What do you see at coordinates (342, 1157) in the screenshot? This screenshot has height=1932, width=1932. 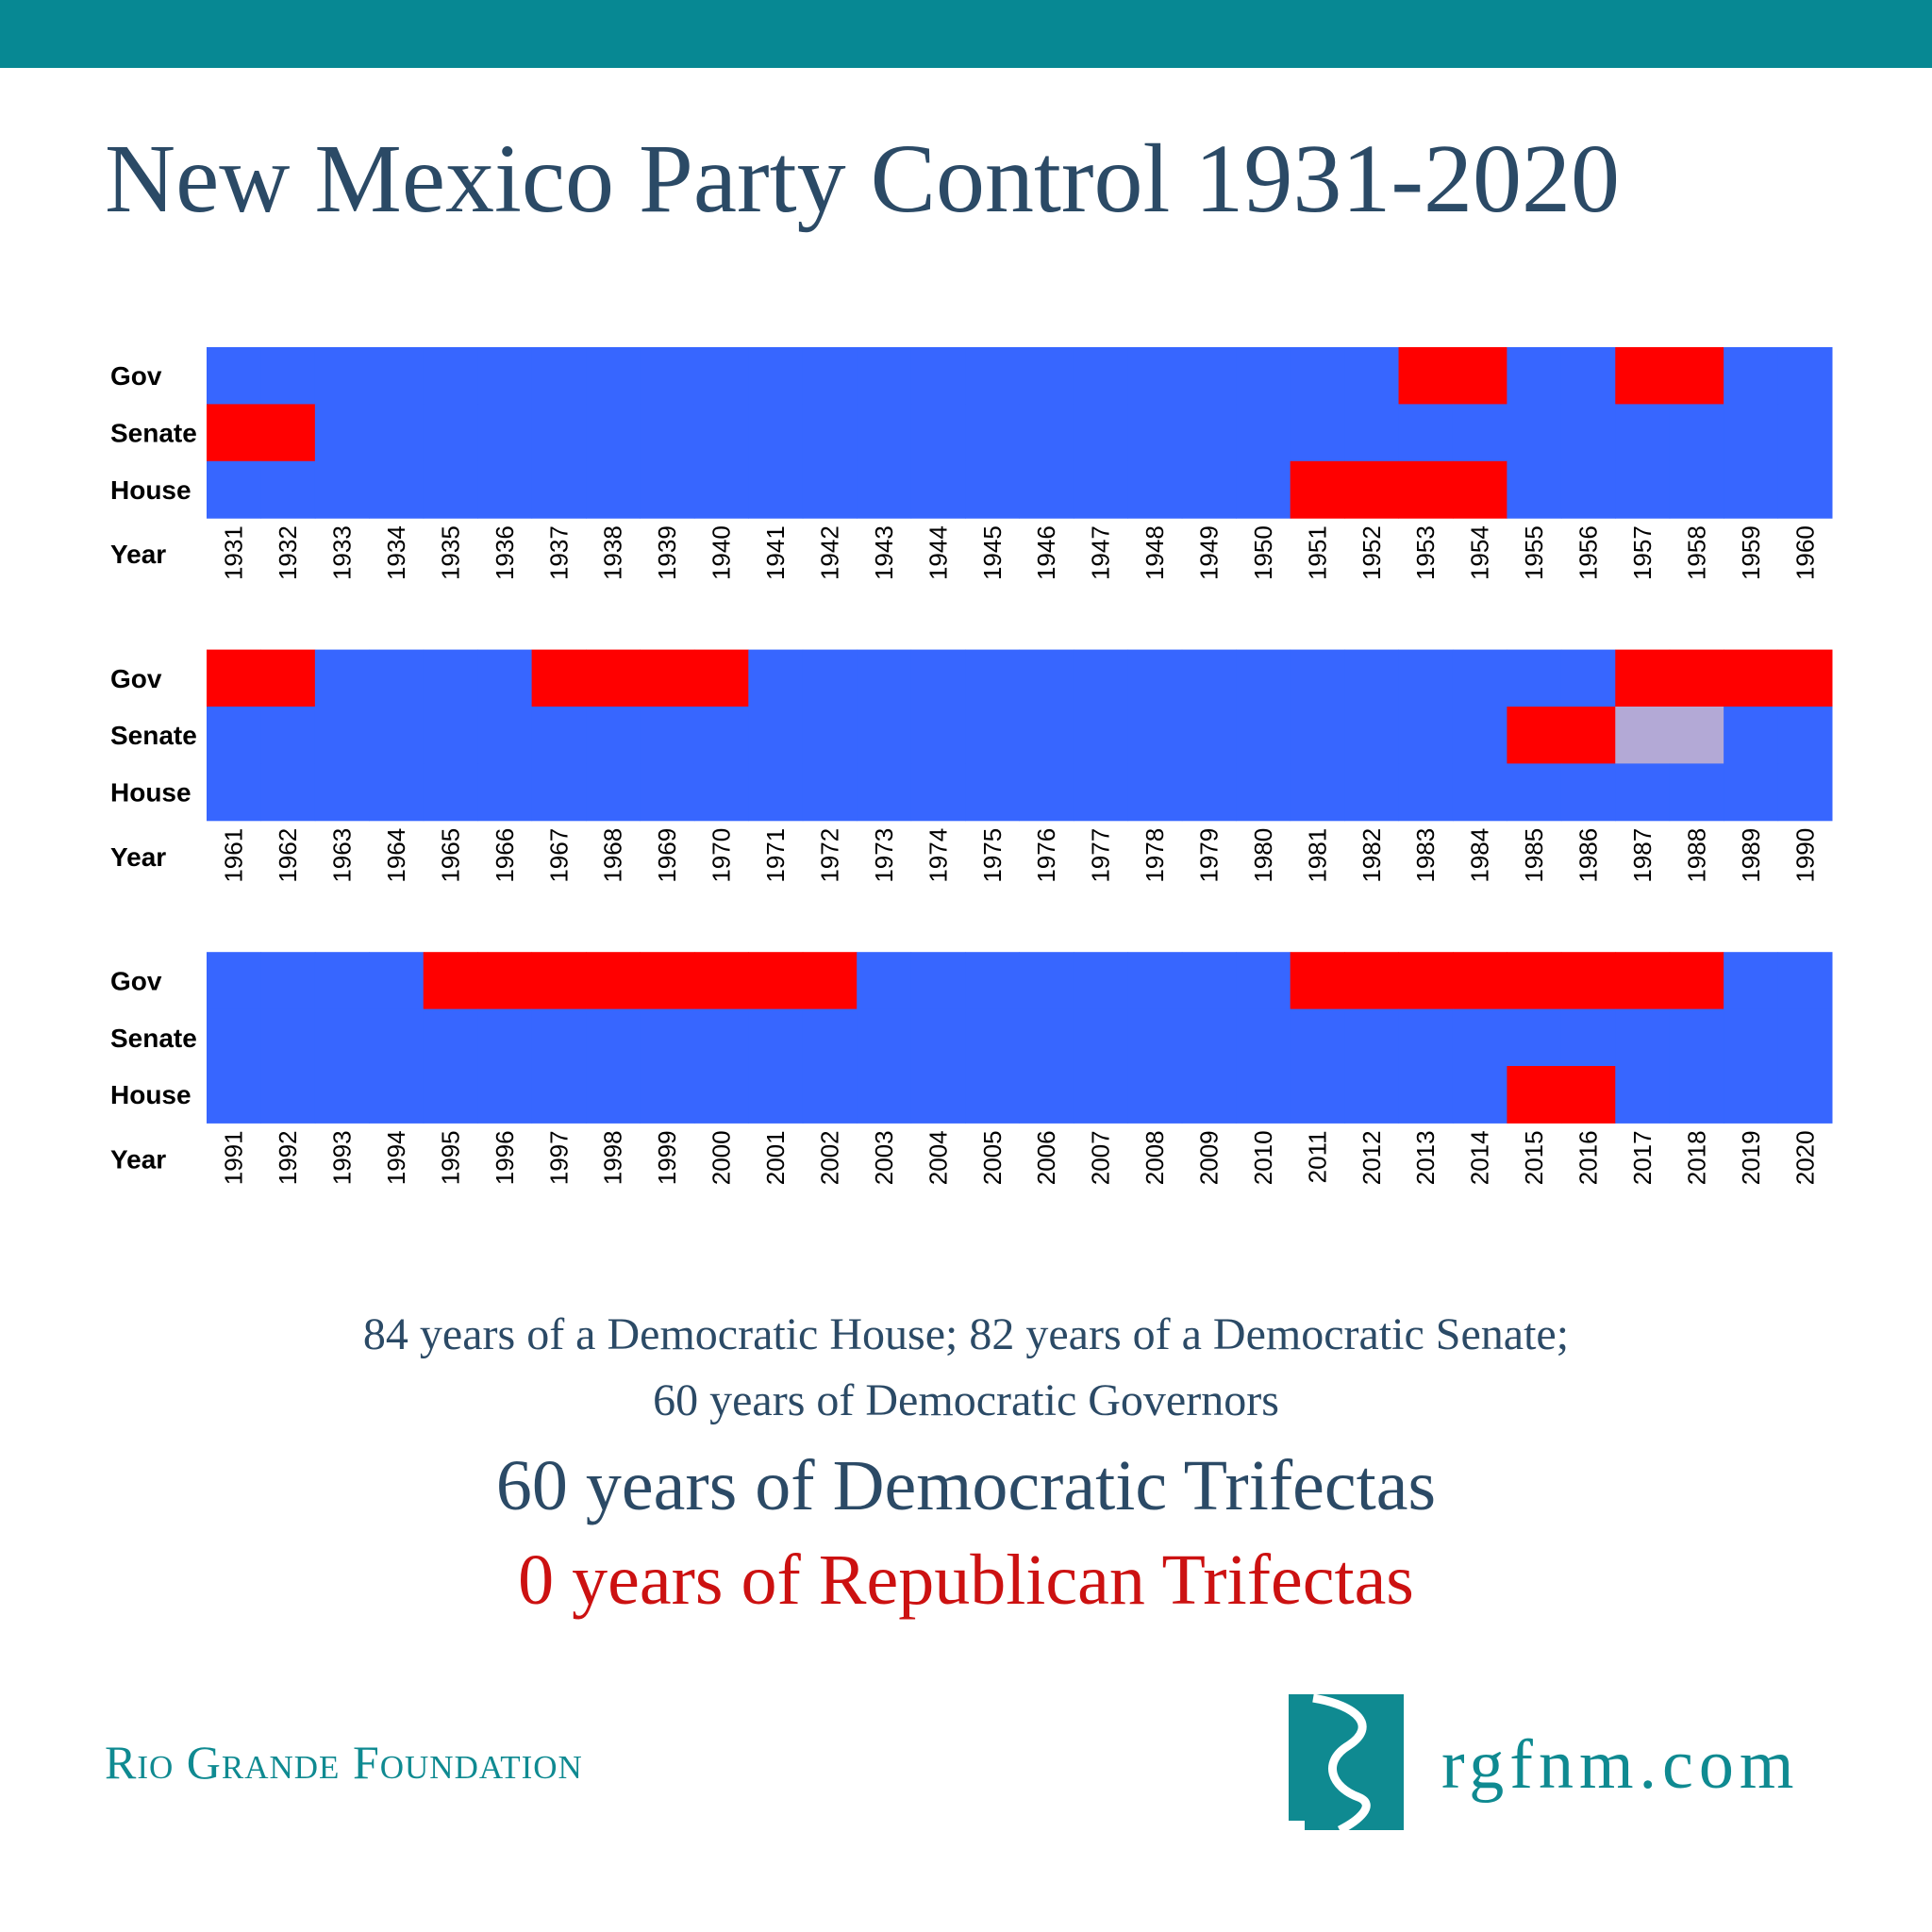 I see `x-tick-label: 1993` at bounding box center [342, 1157].